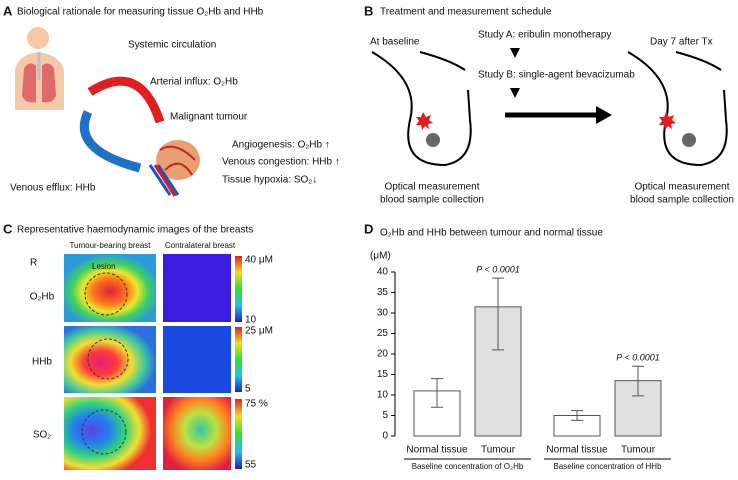 The height and width of the screenshot is (480, 738). What do you see at coordinates (110, 141) in the screenshot?
I see `venous-arrow` at bounding box center [110, 141].